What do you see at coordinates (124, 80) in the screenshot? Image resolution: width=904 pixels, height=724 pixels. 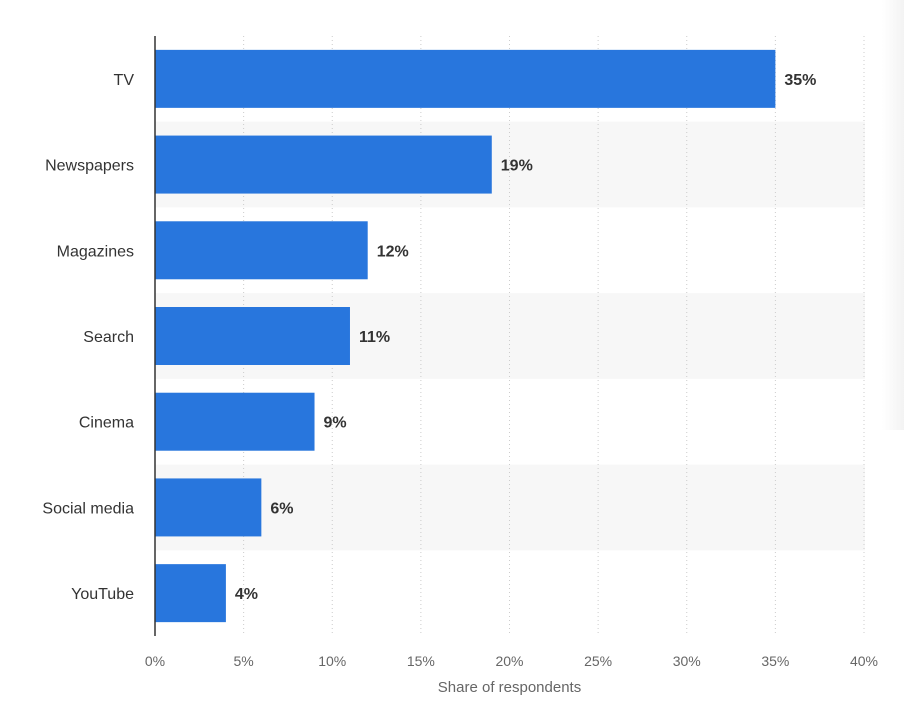 I see `category-label: TV` at bounding box center [124, 80].